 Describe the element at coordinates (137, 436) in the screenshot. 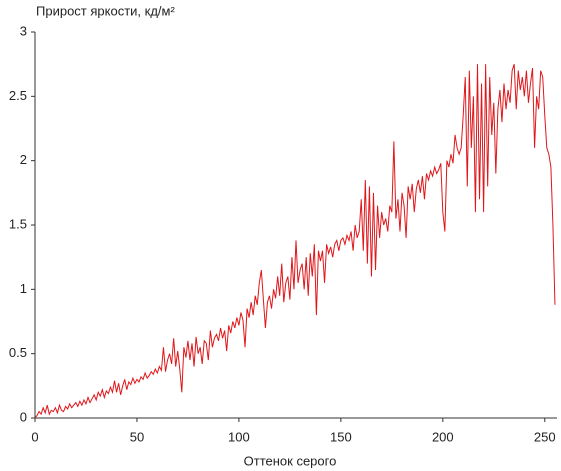

I see `x-tick-label: 50` at that location.